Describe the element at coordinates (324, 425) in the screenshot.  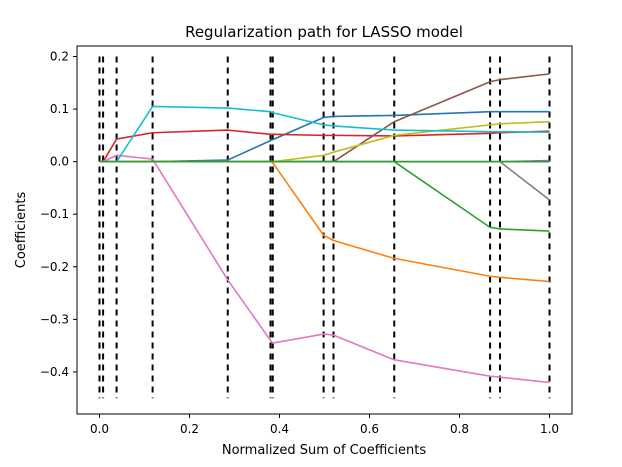
I see `x-axis: 0.0 0.2 0.4 0.6 0.8 1.0` at that location.